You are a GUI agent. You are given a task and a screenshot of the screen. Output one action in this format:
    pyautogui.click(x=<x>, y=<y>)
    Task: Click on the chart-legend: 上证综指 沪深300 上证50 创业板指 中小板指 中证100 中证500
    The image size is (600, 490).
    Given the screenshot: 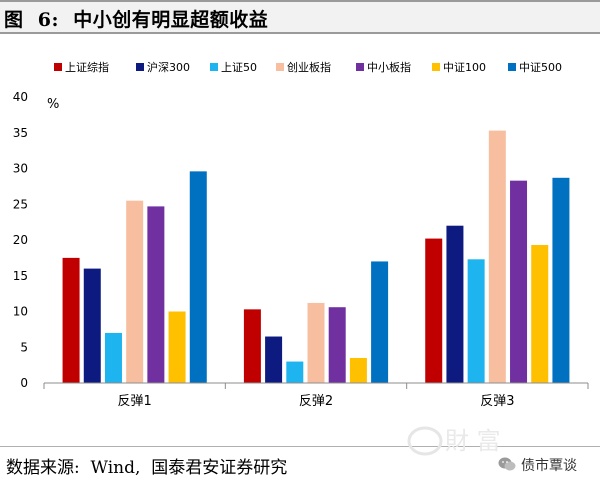 What is the action you would take?
    pyautogui.click(x=308, y=67)
    